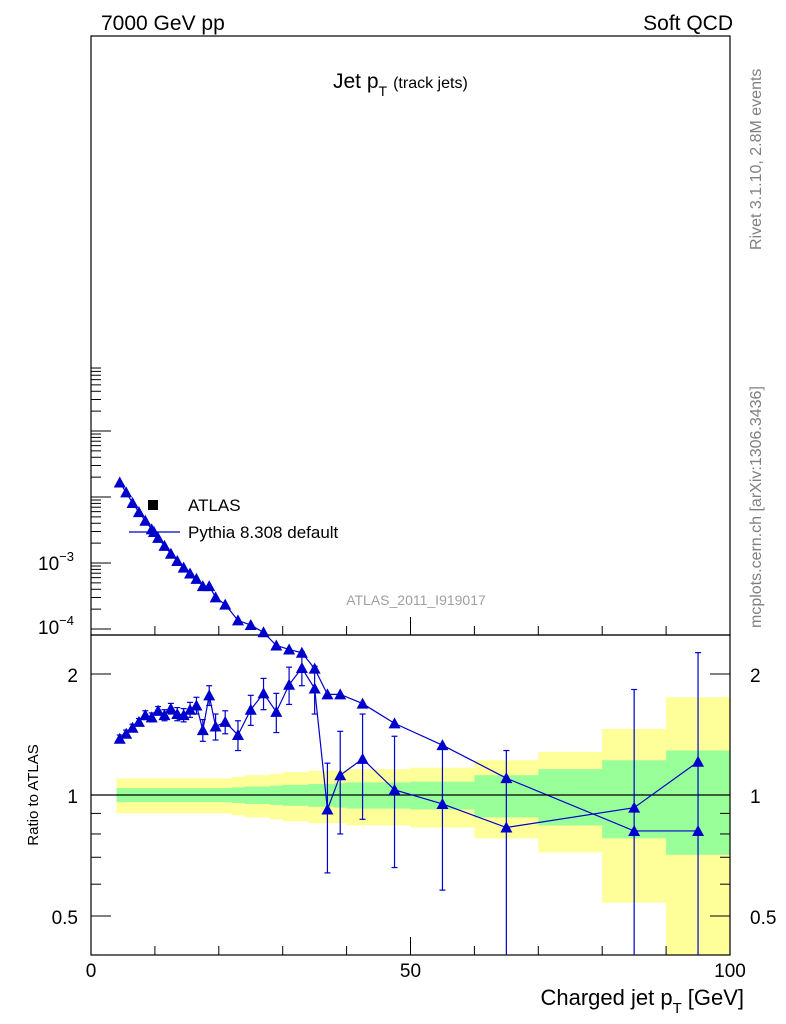 This screenshot has width=786, height=1024. What do you see at coordinates (101, 498) in the screenshot?
I see `upper-y-ticks` at bounding box center [101, 498].